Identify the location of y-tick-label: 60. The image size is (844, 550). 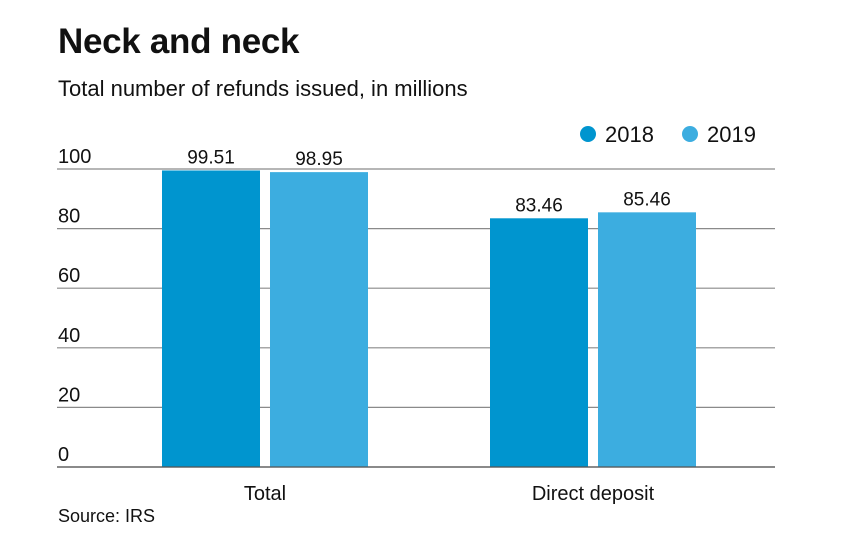
(69, 276).